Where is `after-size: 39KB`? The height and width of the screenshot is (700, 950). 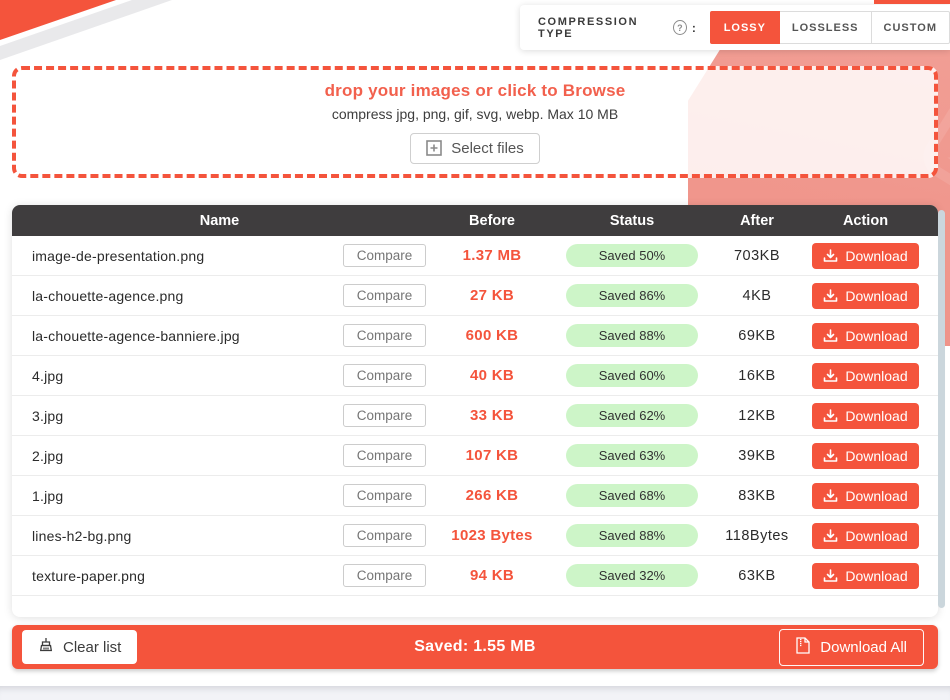
after-size: 39KB is located at coordinates (757, 455).